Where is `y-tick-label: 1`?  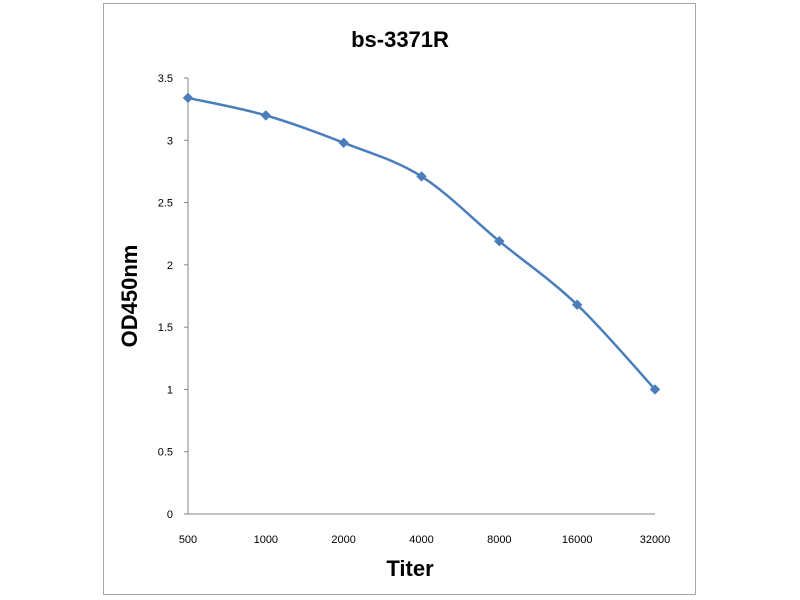 y-tick-label: 1 is located at coordinates (170, 390).